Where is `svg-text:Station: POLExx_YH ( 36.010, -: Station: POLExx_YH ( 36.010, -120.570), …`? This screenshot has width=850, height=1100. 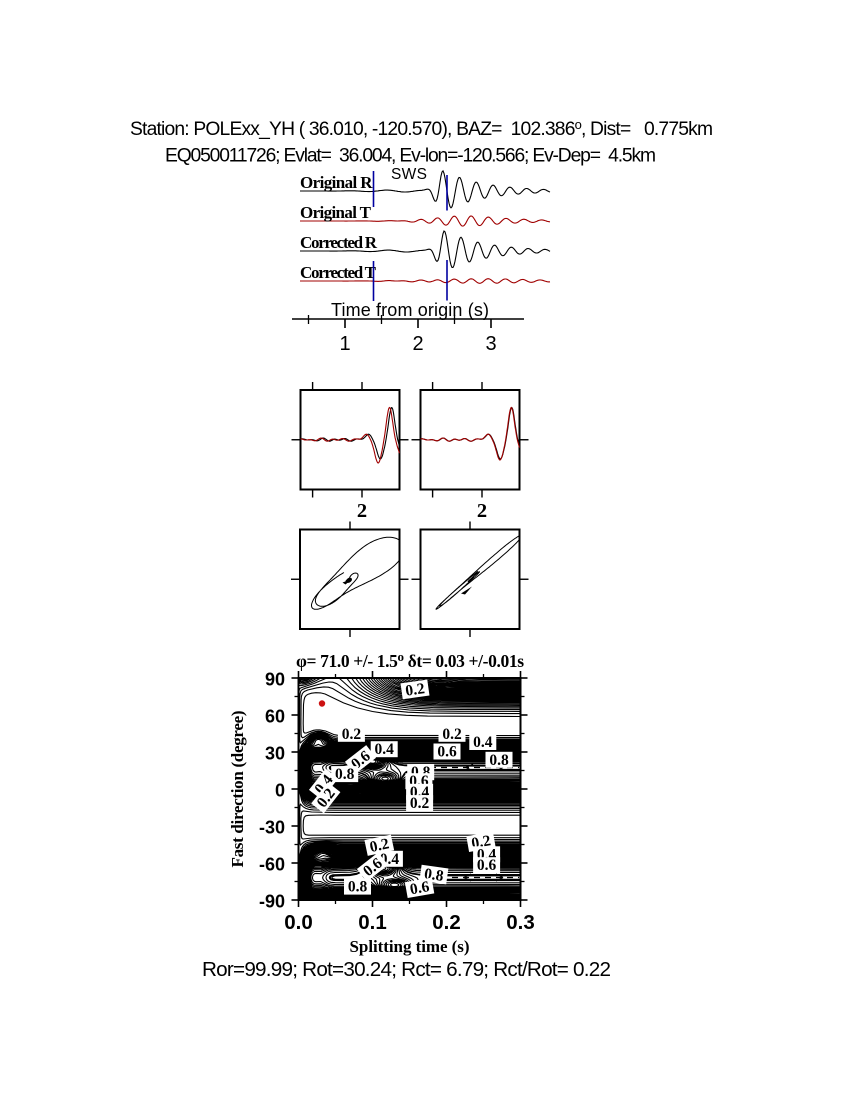
svg-text:Station: POLExx_YH ( 36.010, -: Station: POLExx_YH ( 36.010, -120.570), … is located at coordinates (421, 128).